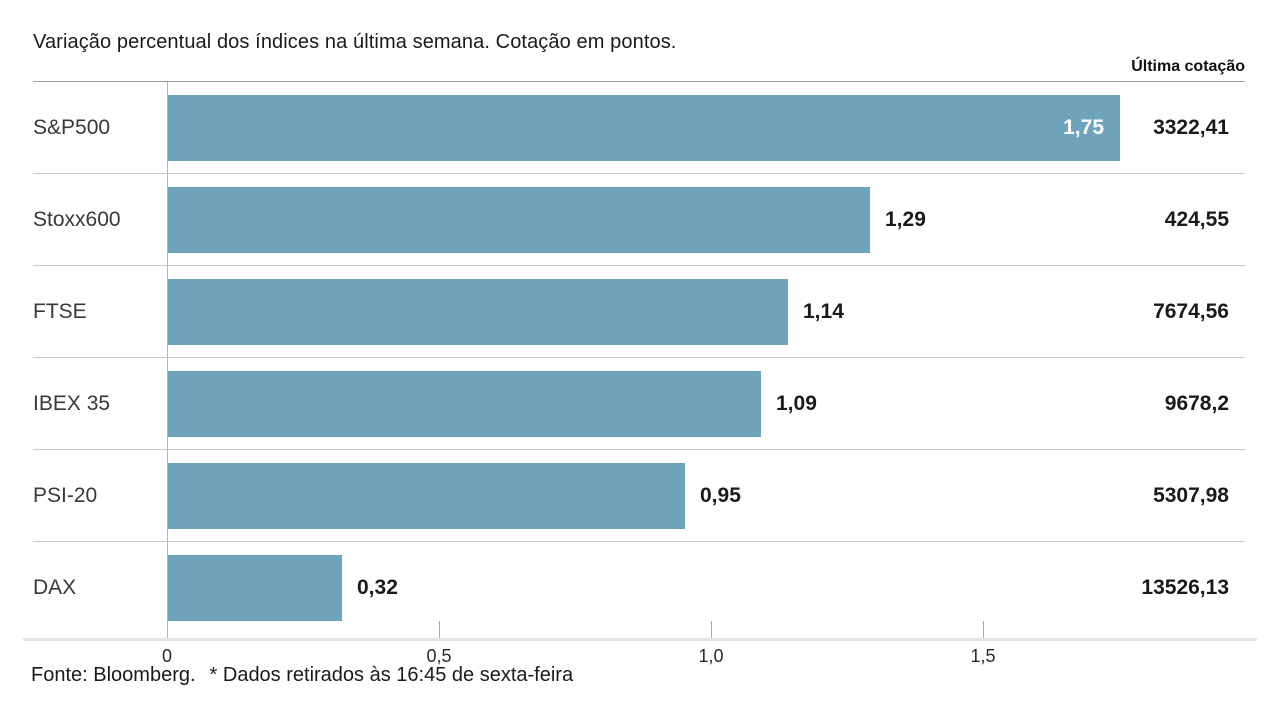  What do you see at coordinates (640, 639) in the screenshot?
I see `axis-baseline` at bounding box center [640, 639].